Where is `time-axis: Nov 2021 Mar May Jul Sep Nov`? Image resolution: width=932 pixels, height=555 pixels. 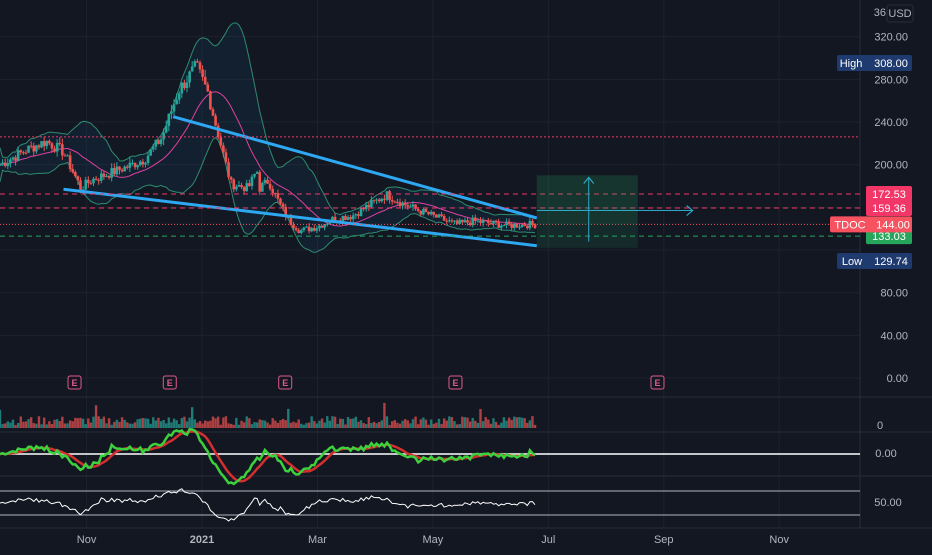
time-axis: Nov 2021 Mar May Jul Sep Nov is located at coordinates (433, 540).